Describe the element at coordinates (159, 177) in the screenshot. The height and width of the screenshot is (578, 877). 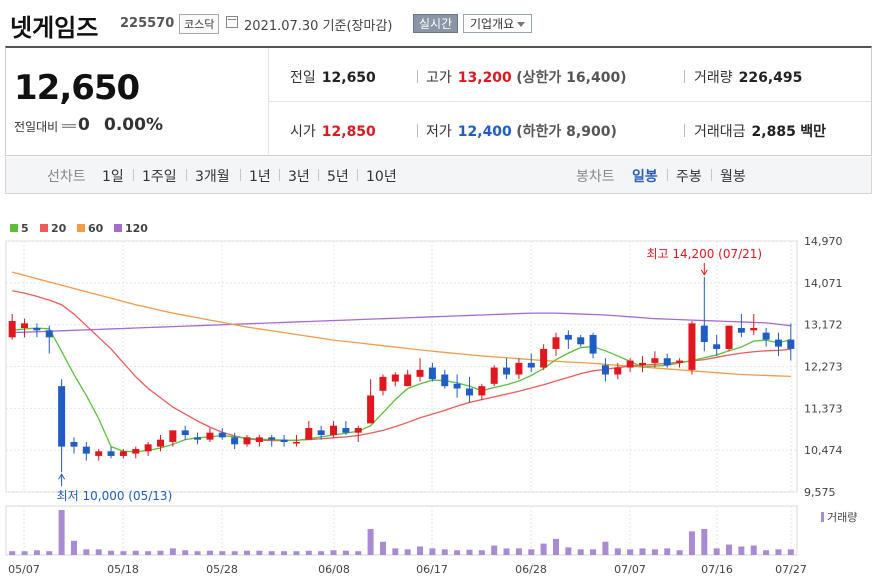
I see `tab-1w: 1주일` at that location.